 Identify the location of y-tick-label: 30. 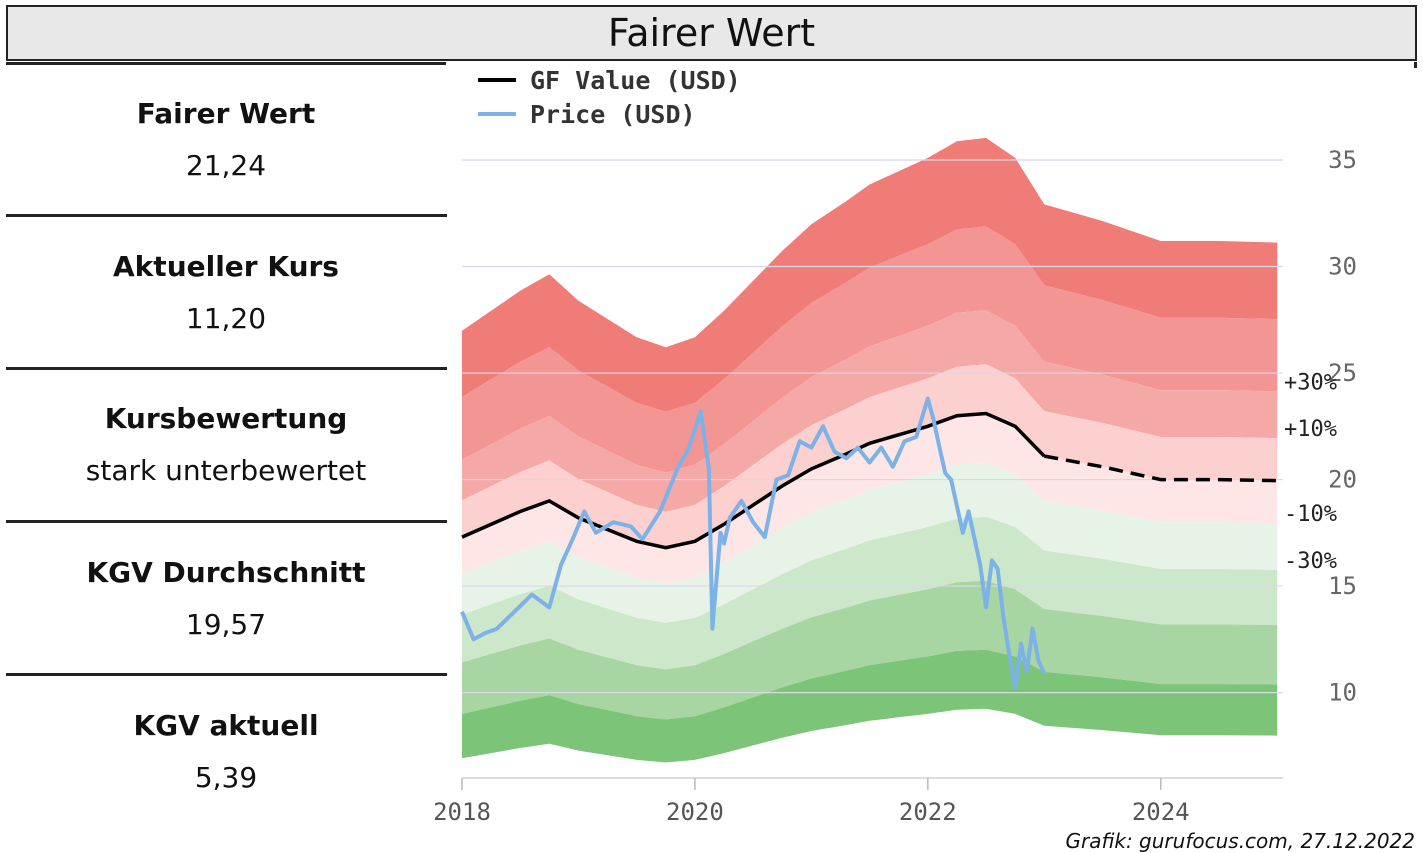
(1342, 267).